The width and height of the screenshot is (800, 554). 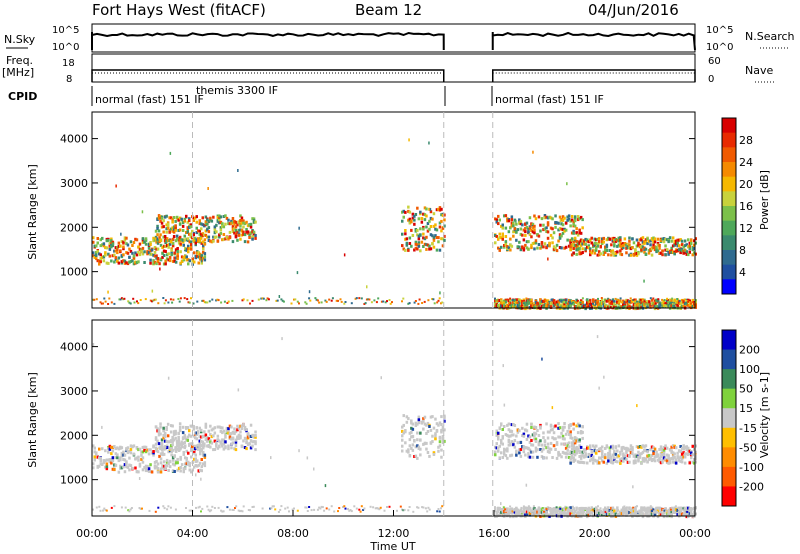 What do you see at coordinates (751, 467) in the screenshot?
I see `colorbar-tick-label: -100` at bounding box center [751, 467].